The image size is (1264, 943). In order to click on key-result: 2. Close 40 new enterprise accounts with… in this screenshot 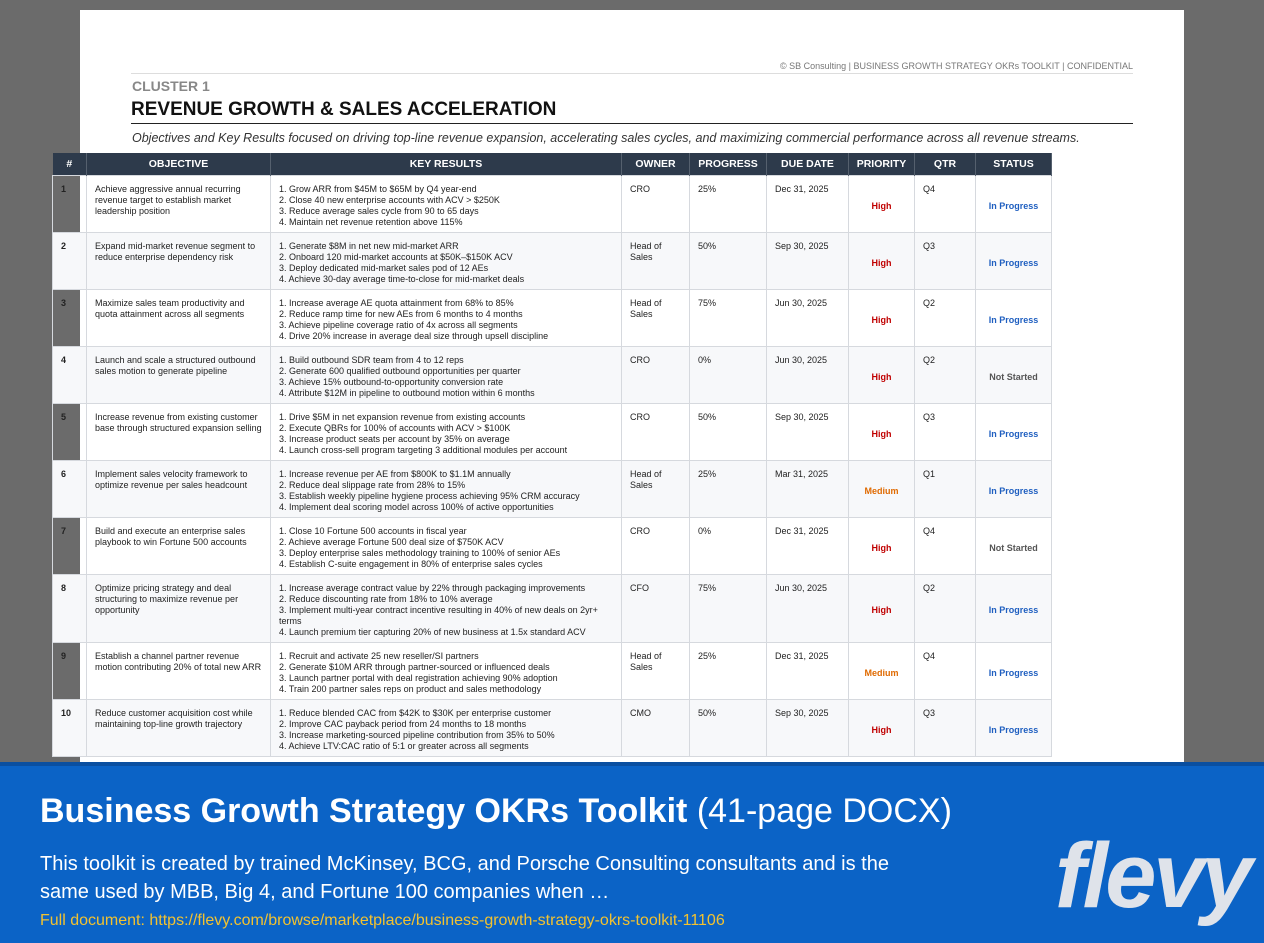, I will do `click(389, 200)`.